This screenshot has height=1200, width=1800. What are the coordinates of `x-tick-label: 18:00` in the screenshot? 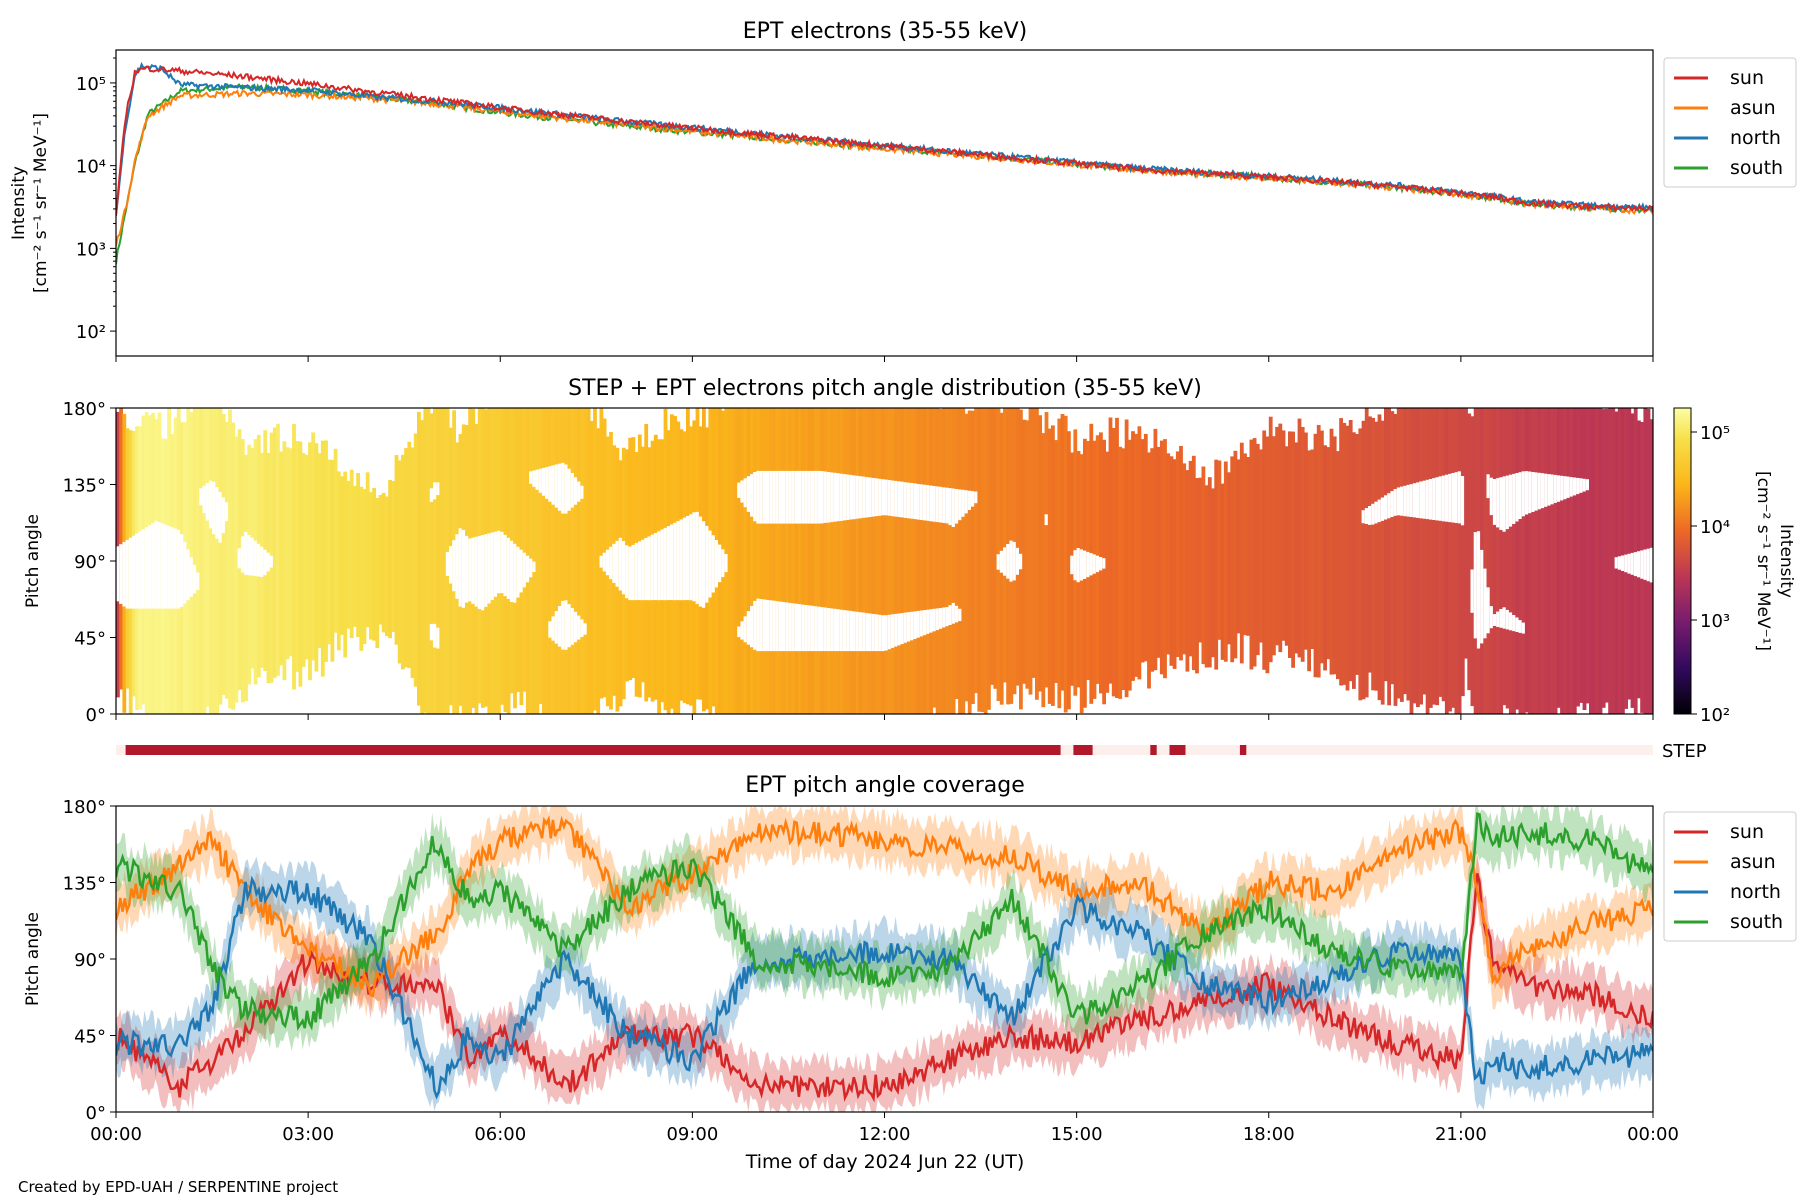 It's located at (1269, 1134).